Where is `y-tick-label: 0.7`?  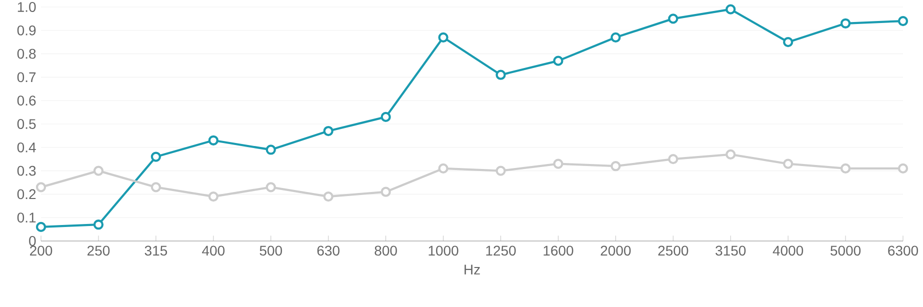 y-tick-label: 0.7 is located at coordinates (26, 77).